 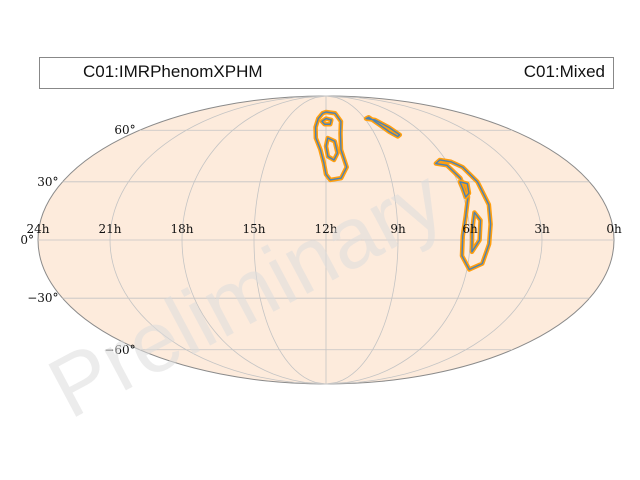 What do you see at coordinates (27, 240) in the screenshot?
I see `dec-tick-label: 0°` at bounding box center [27, 240].